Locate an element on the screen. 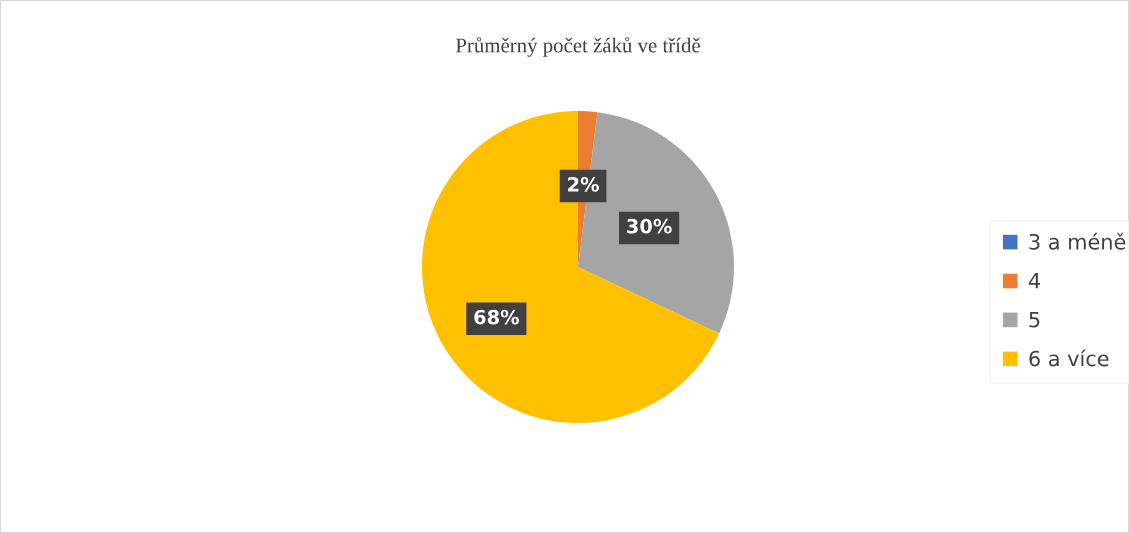  legend-label: 6 a více is located at coordinates (1069, 358).